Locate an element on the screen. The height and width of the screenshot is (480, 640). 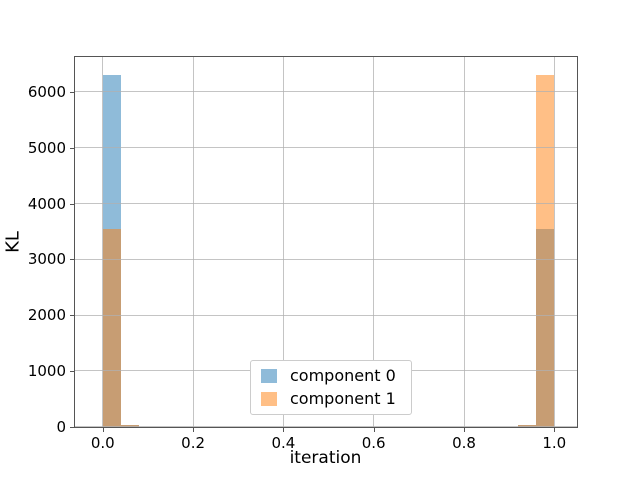
legend-entry: component 1 is located at coordinates (331, 399).